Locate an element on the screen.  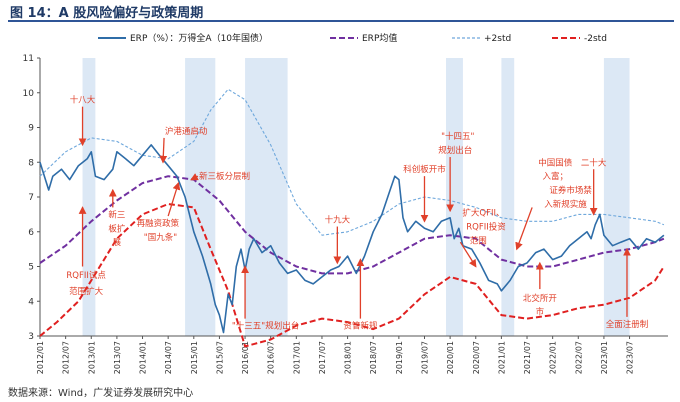
x-tick-label-13: 2018/07 is located at coordinates (373, 357).